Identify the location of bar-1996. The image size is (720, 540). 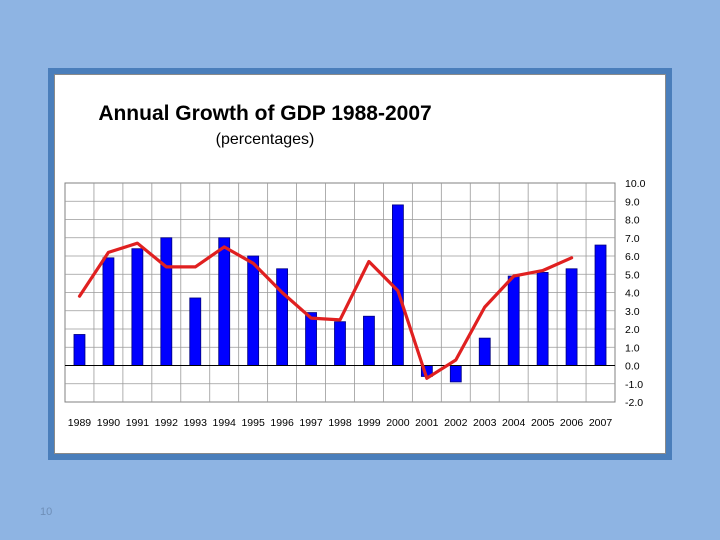
(282, 317).